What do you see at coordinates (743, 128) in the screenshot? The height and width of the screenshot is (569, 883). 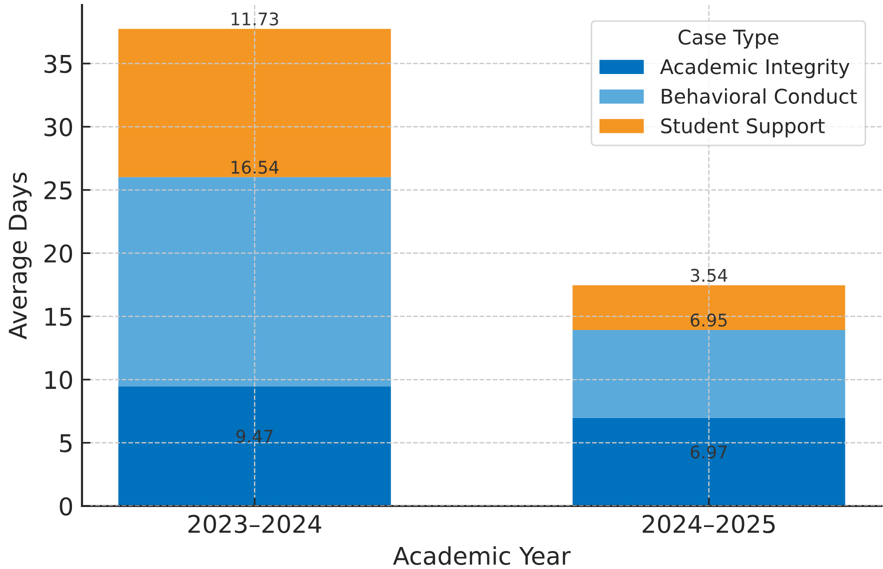 I see `legend-label: Student Support` at bounding box center [743, 128].